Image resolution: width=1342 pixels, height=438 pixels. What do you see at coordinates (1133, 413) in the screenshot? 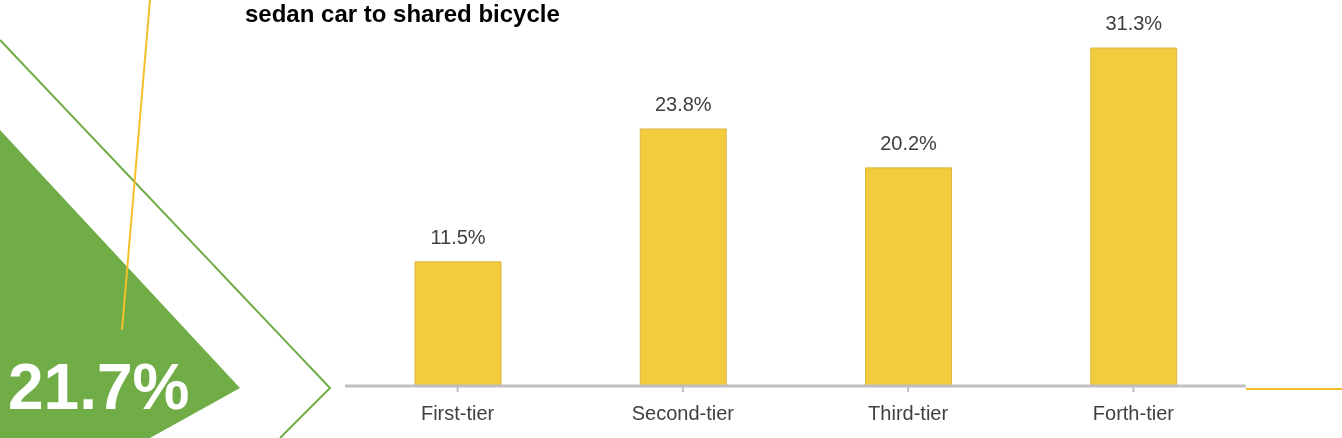
I see `x-tick-label: Forth-tier` at bounding box center [1133, 413].